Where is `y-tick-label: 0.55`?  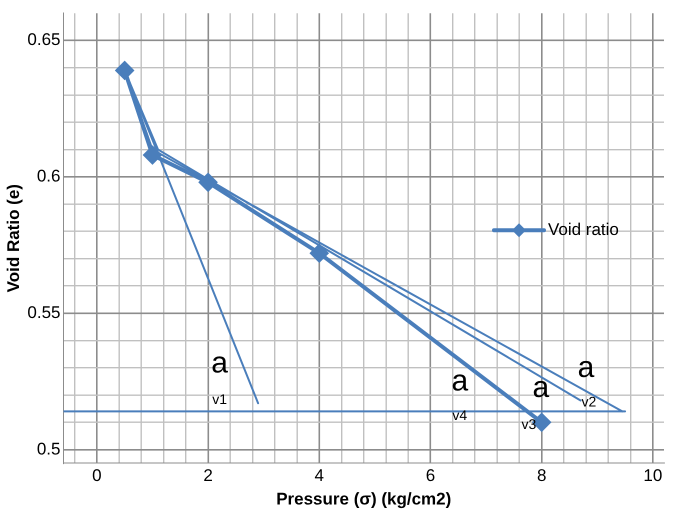 y-tick-label: 0.55 is located at coordinates (43, 312).